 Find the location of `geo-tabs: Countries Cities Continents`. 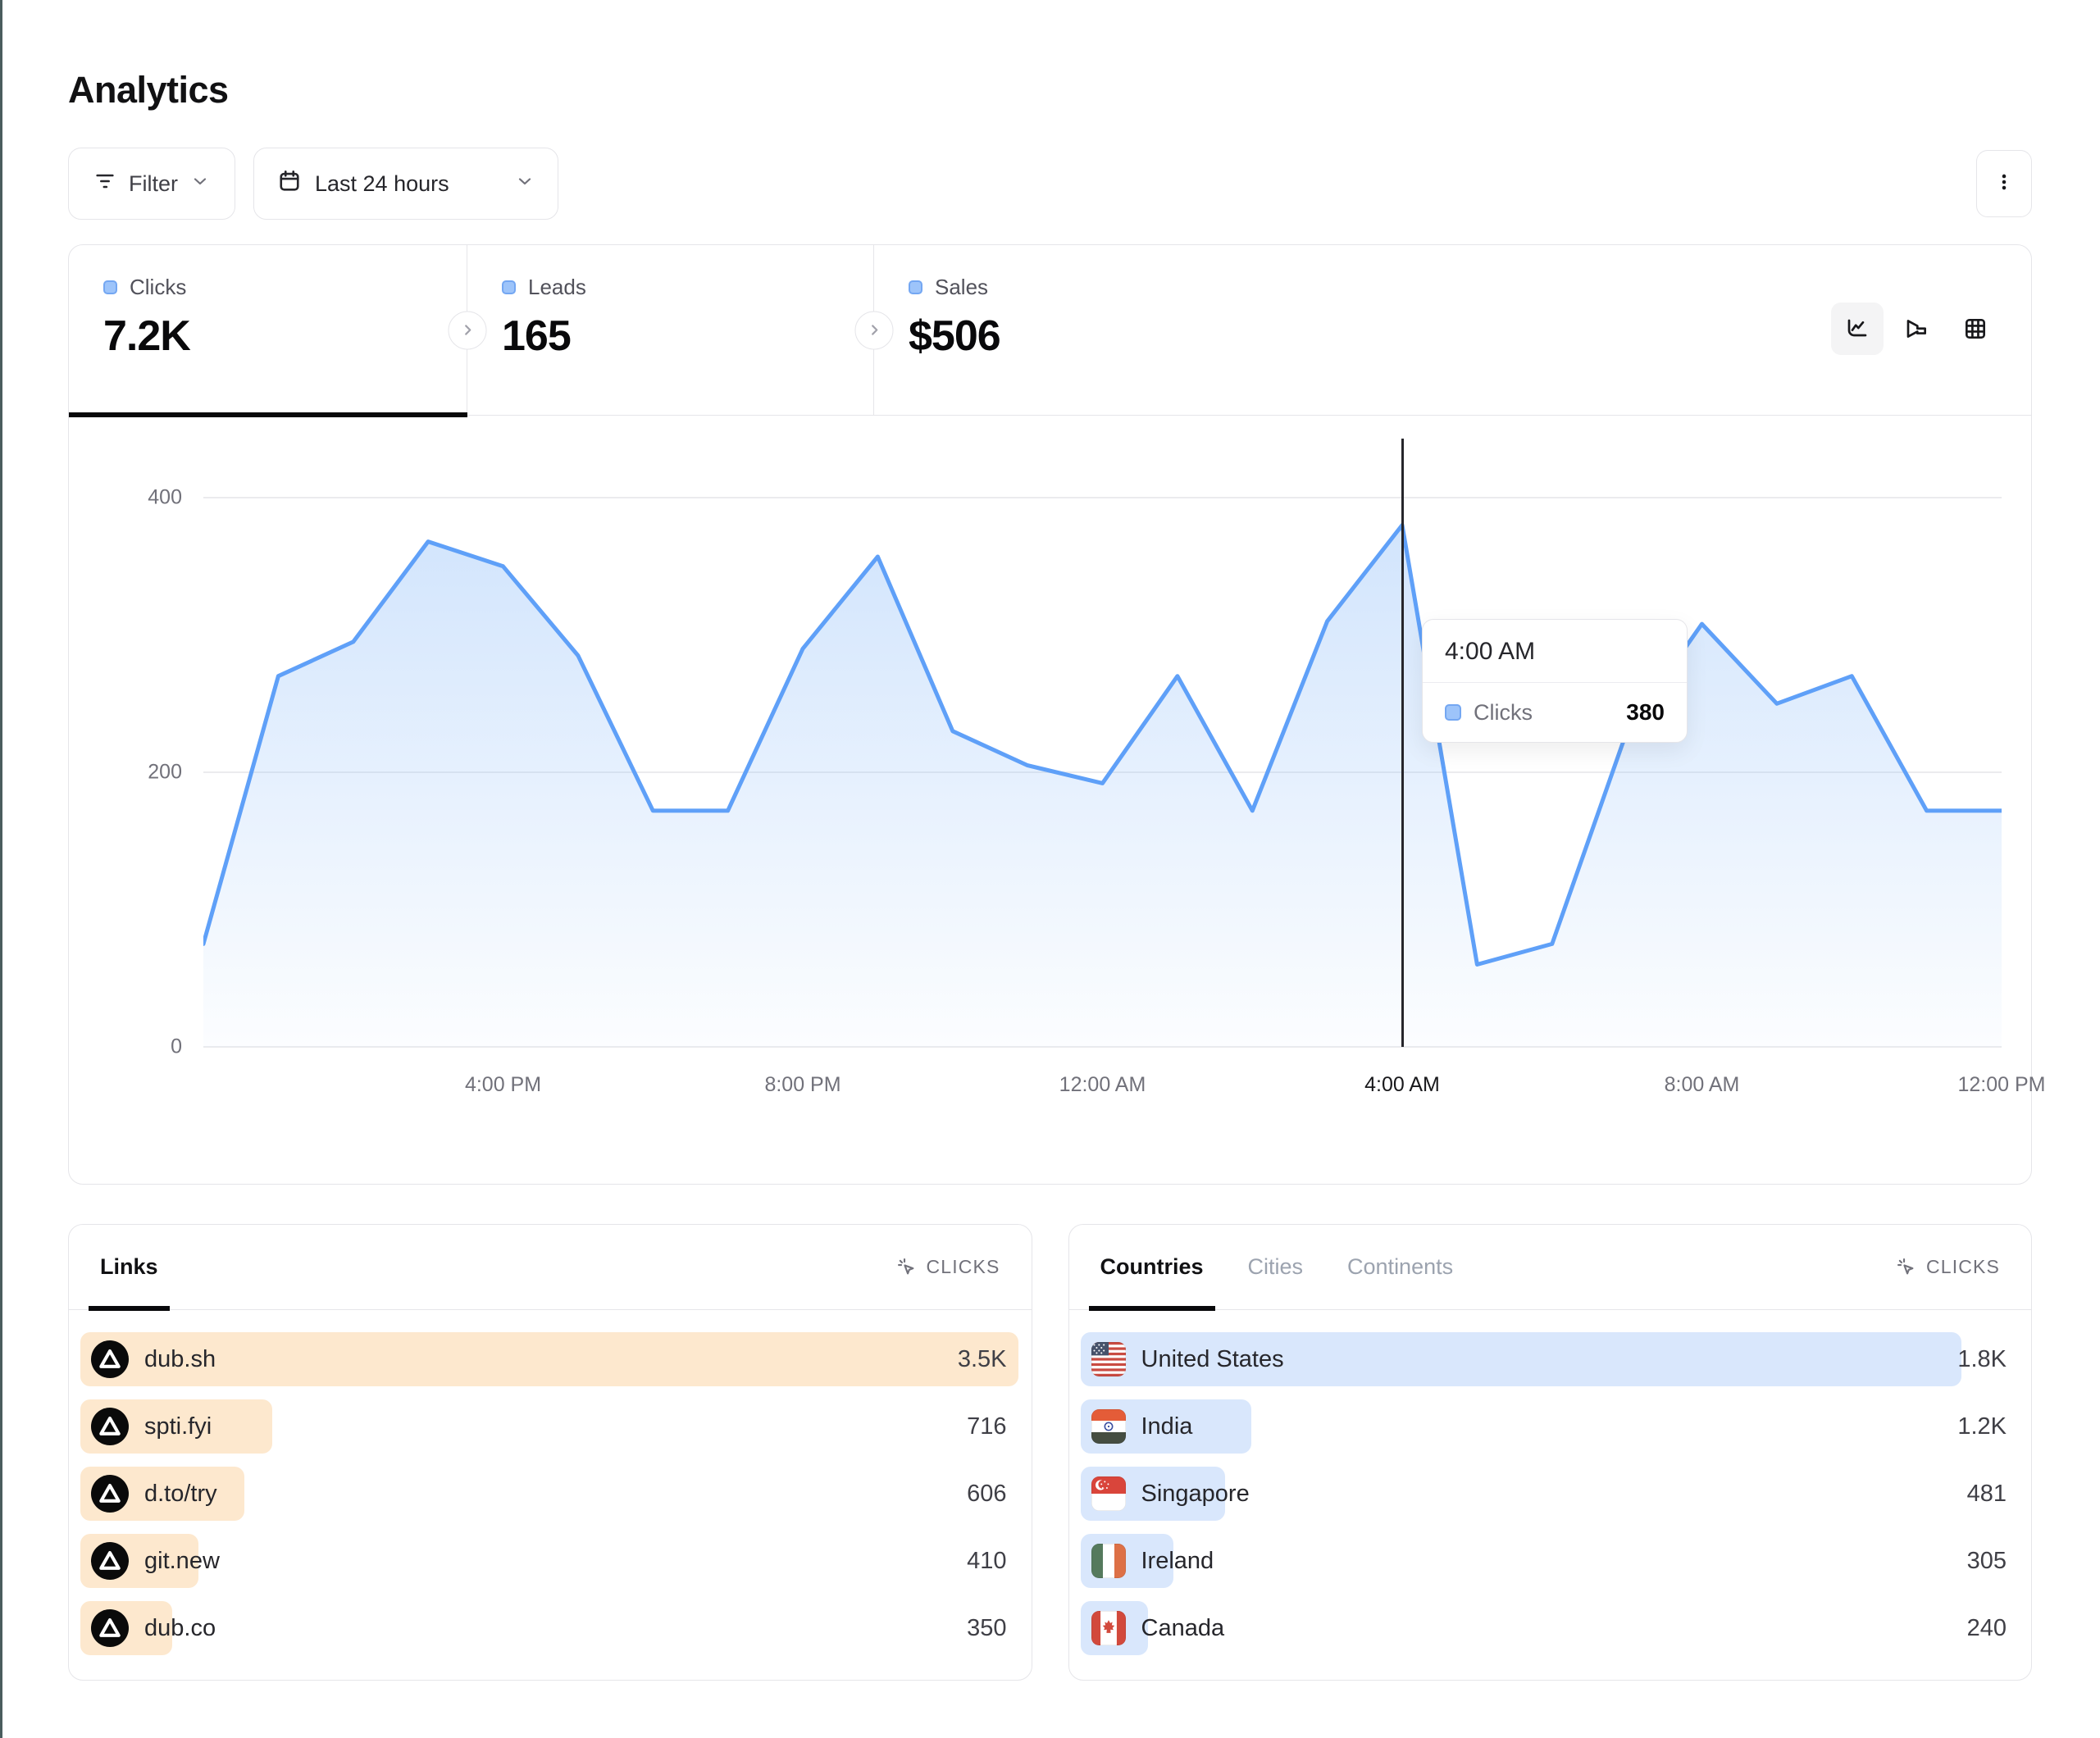

geo-tabs: Countries Cities Continents is located at coordinates (1271, 1268).